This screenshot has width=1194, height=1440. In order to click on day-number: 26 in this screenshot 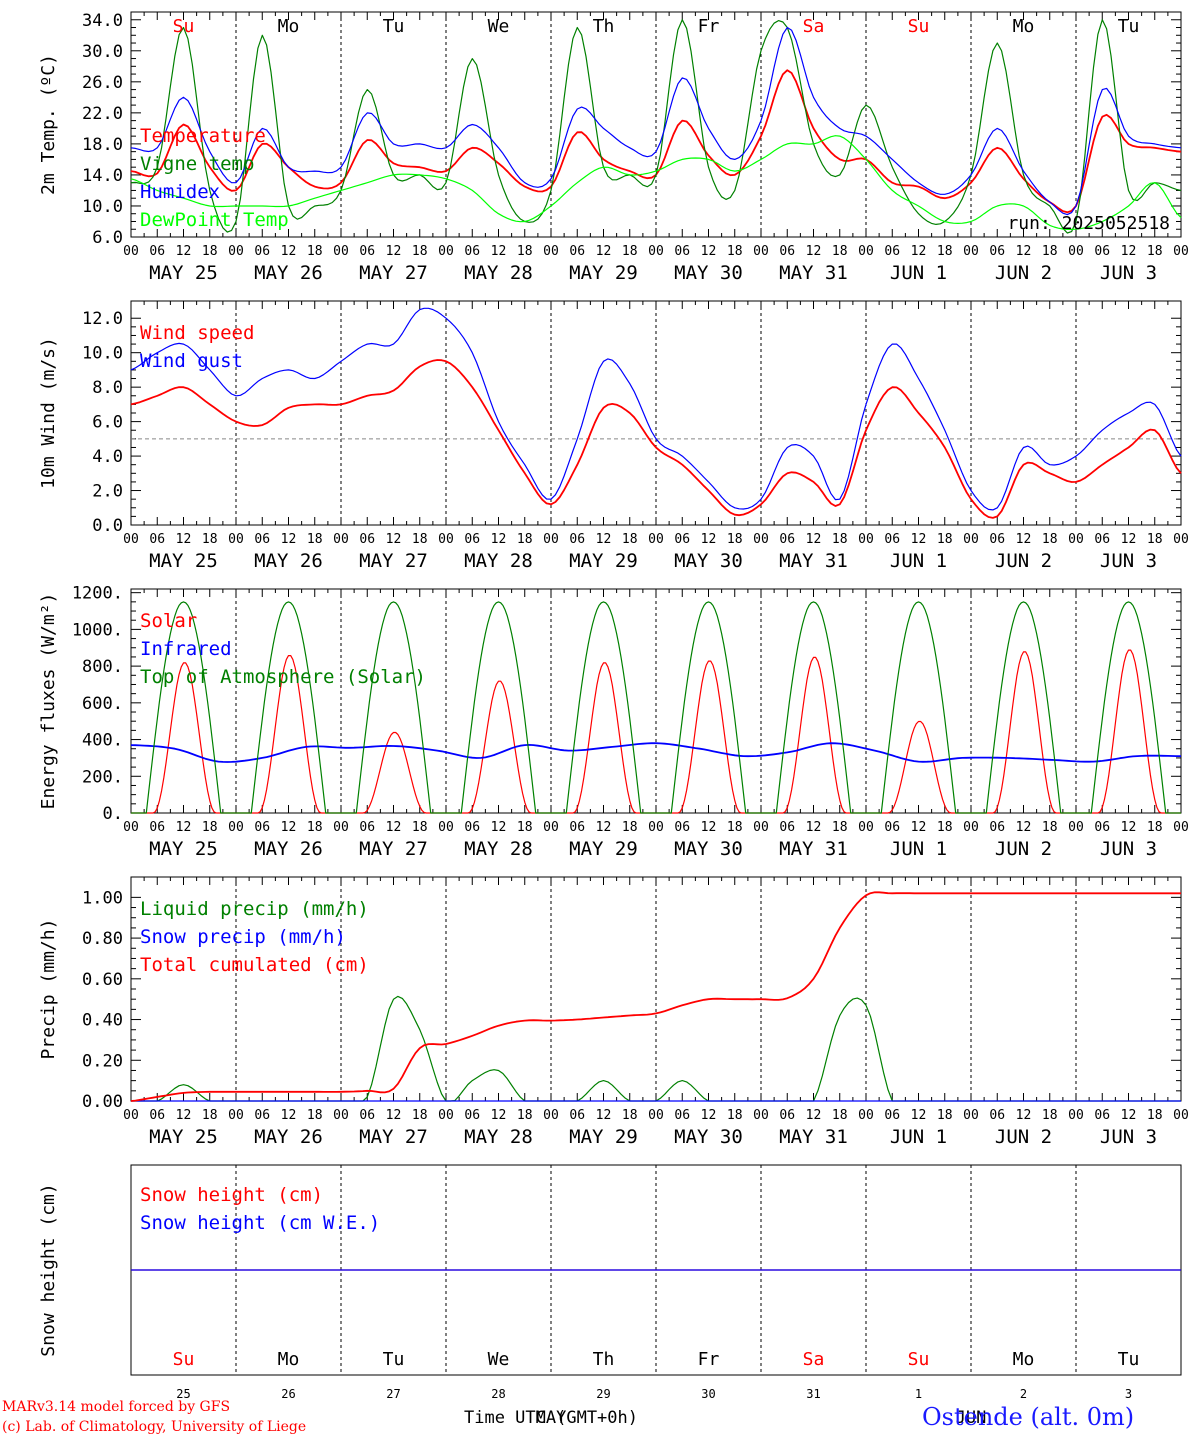, I will do `click(288, 1394)`.